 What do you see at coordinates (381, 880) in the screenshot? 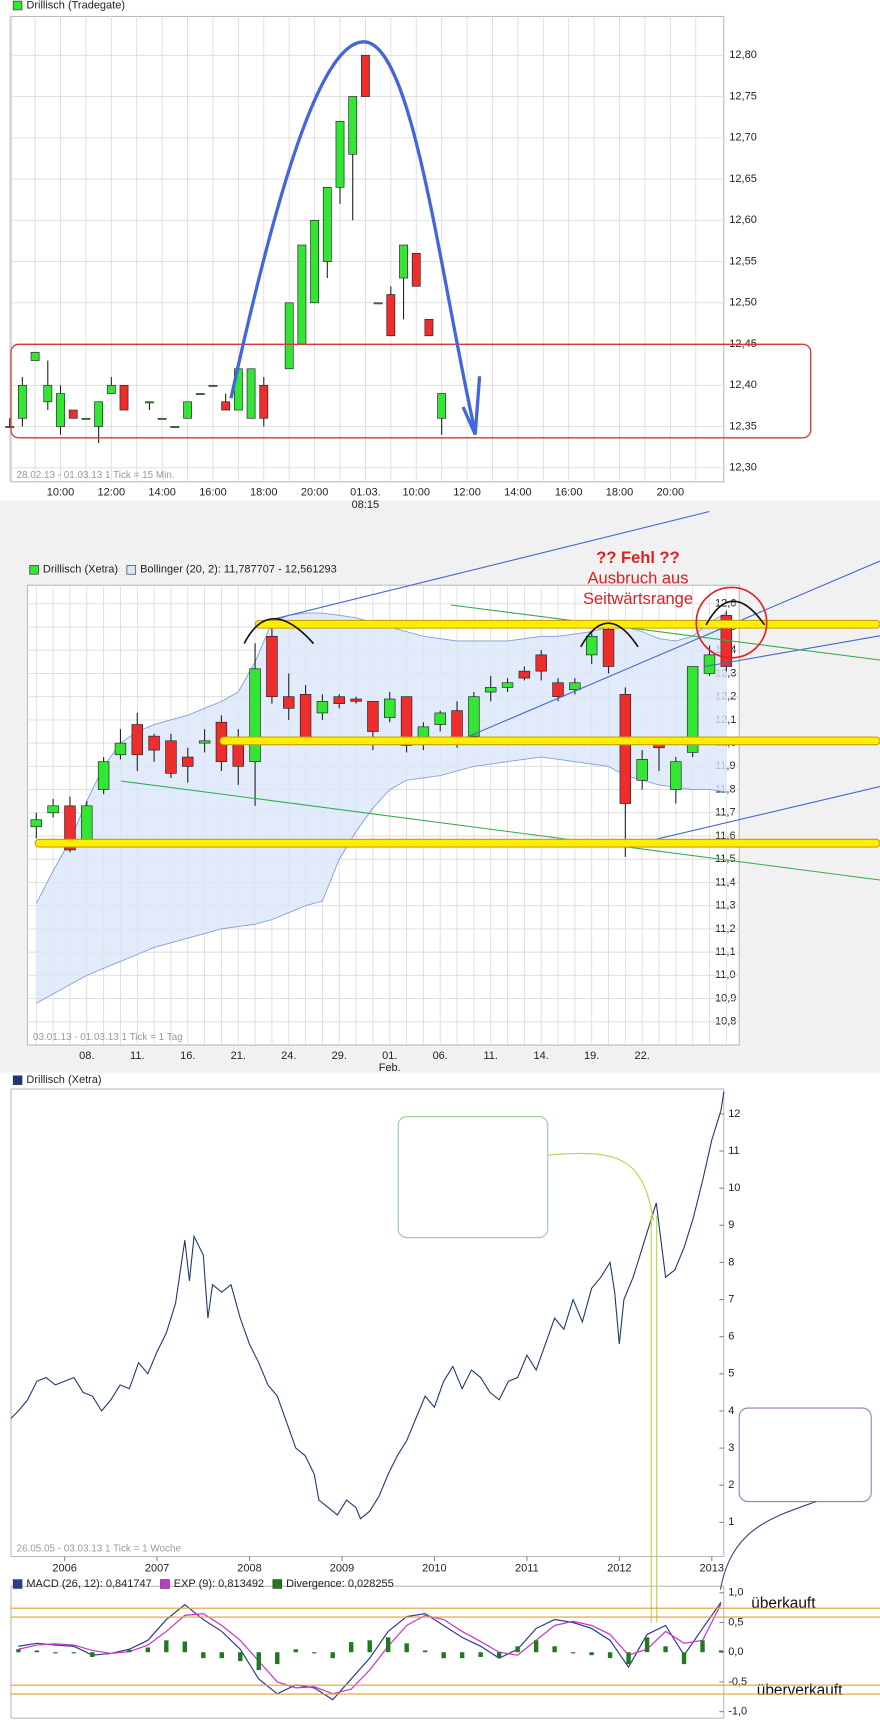
I see `bollinger-edge` at bounding box center [381, 880].